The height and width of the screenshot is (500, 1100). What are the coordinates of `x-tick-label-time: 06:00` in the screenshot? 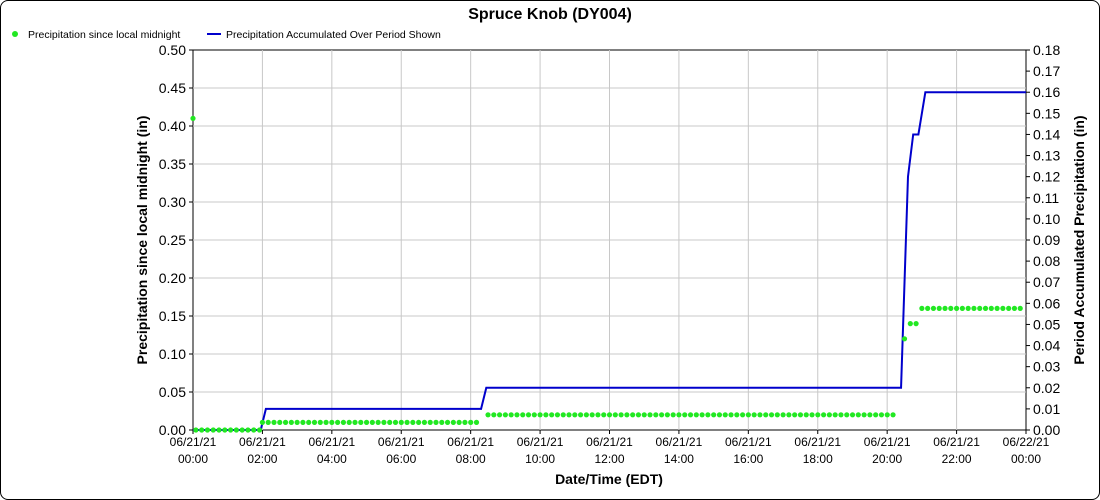 It's located at (401, 459).